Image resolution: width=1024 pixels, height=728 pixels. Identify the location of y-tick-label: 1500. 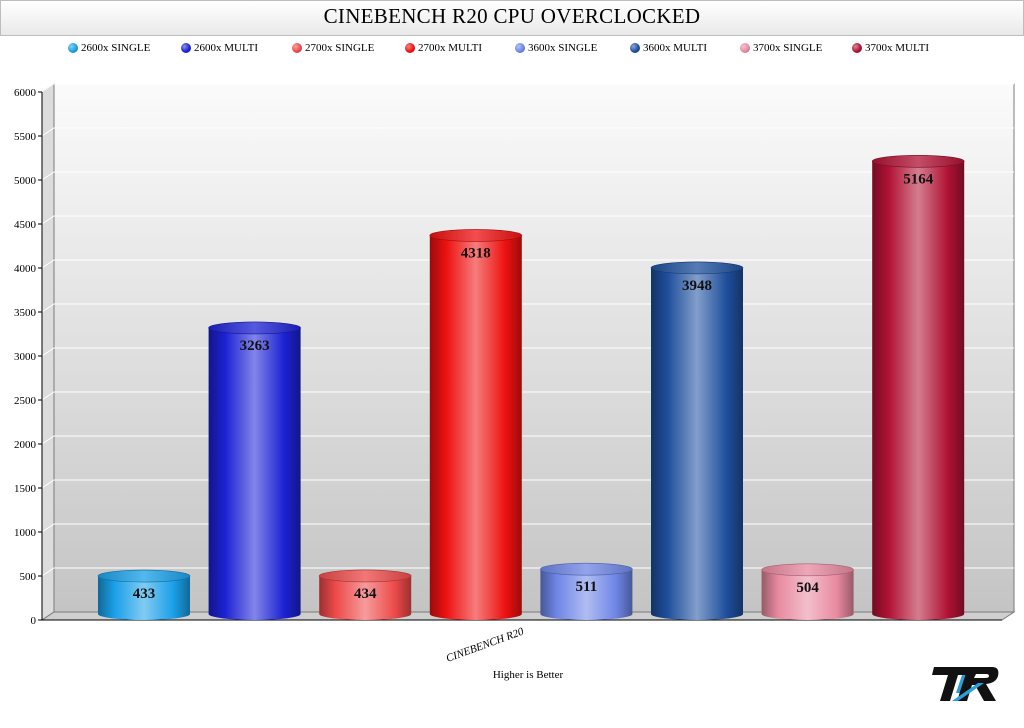
(25, 489).